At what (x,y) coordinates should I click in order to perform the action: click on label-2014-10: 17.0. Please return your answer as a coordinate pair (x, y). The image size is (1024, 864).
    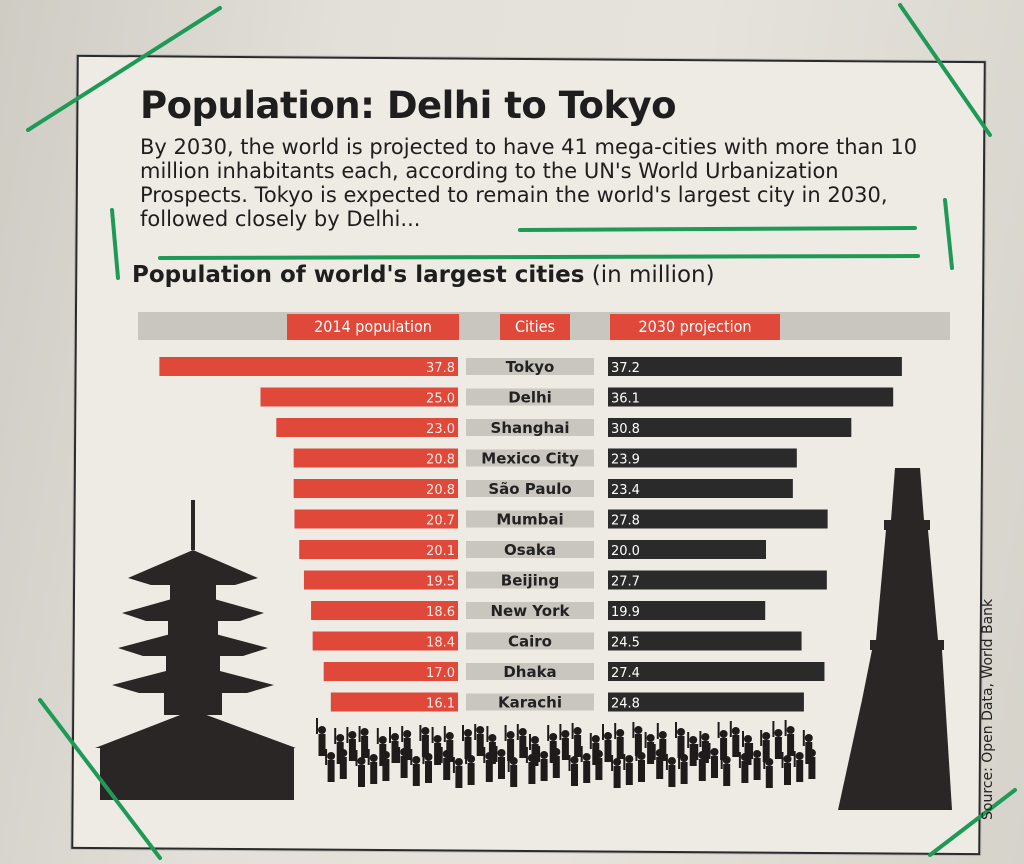
    Looking at the image, I should click on (440, 673).